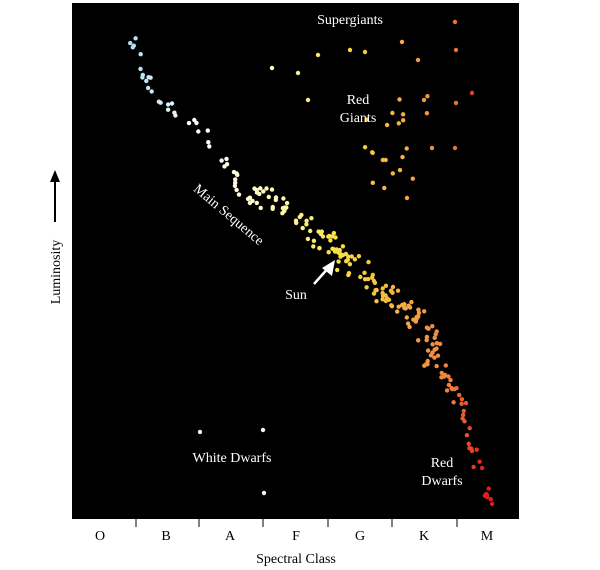  What do you see at coordinates (296, 559) in the screenshot?
I see `x-axis-label: Spectral Class` at bounding box center [296, 559].